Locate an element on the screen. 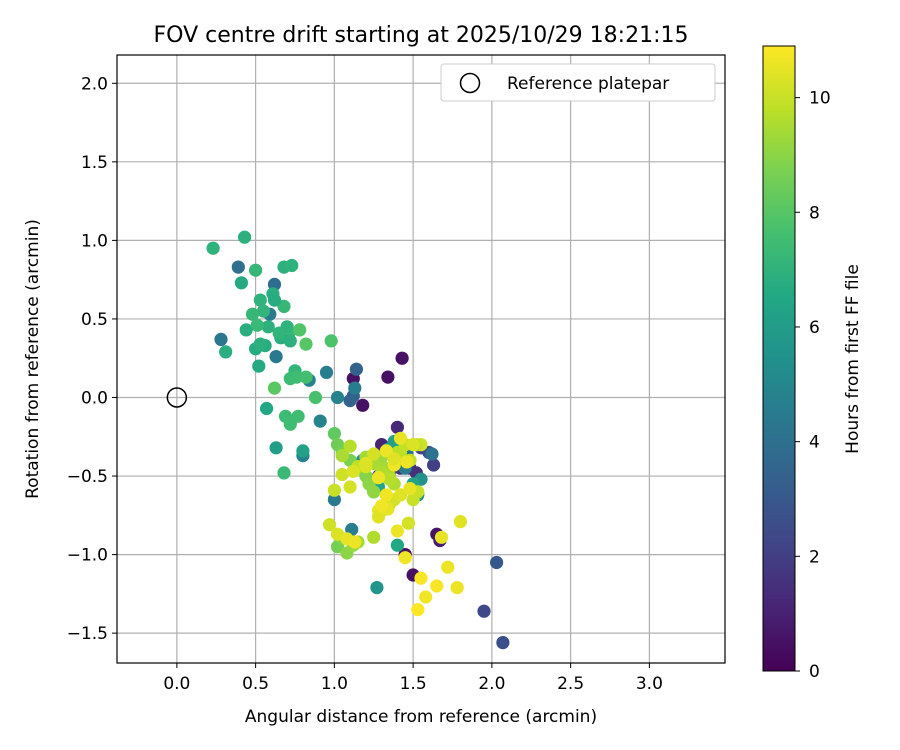 Image resolution: width=900 pixels, height=750 pixels. x-axis: 0.0 0.5 1.0 1.5 2.0 2.5 3.0 is located at coordinates (413, 678).